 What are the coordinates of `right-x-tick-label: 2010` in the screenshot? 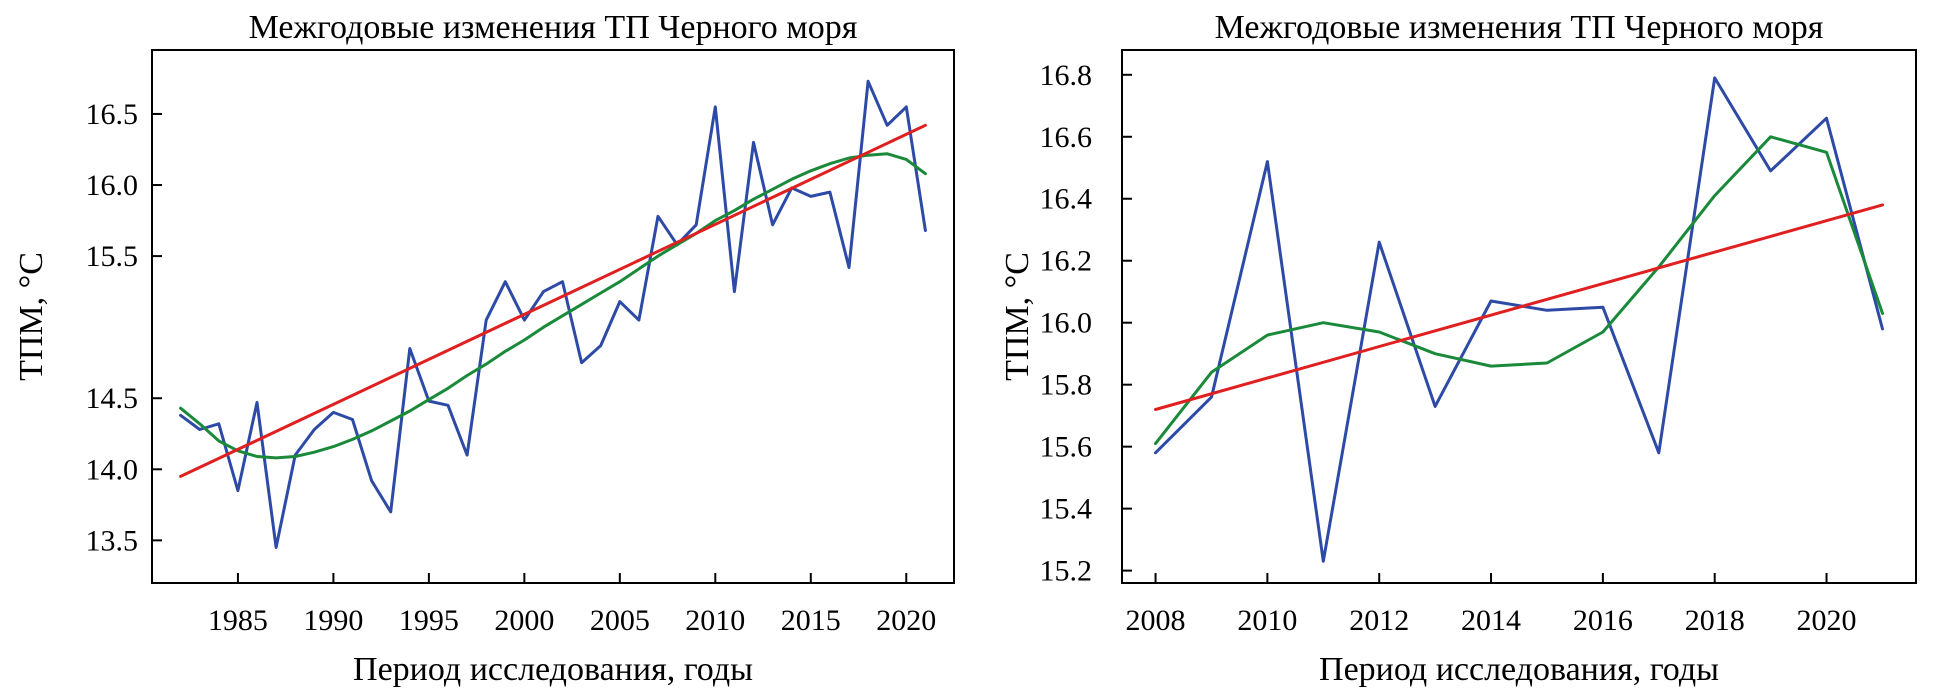 It's located at (1267, 620).